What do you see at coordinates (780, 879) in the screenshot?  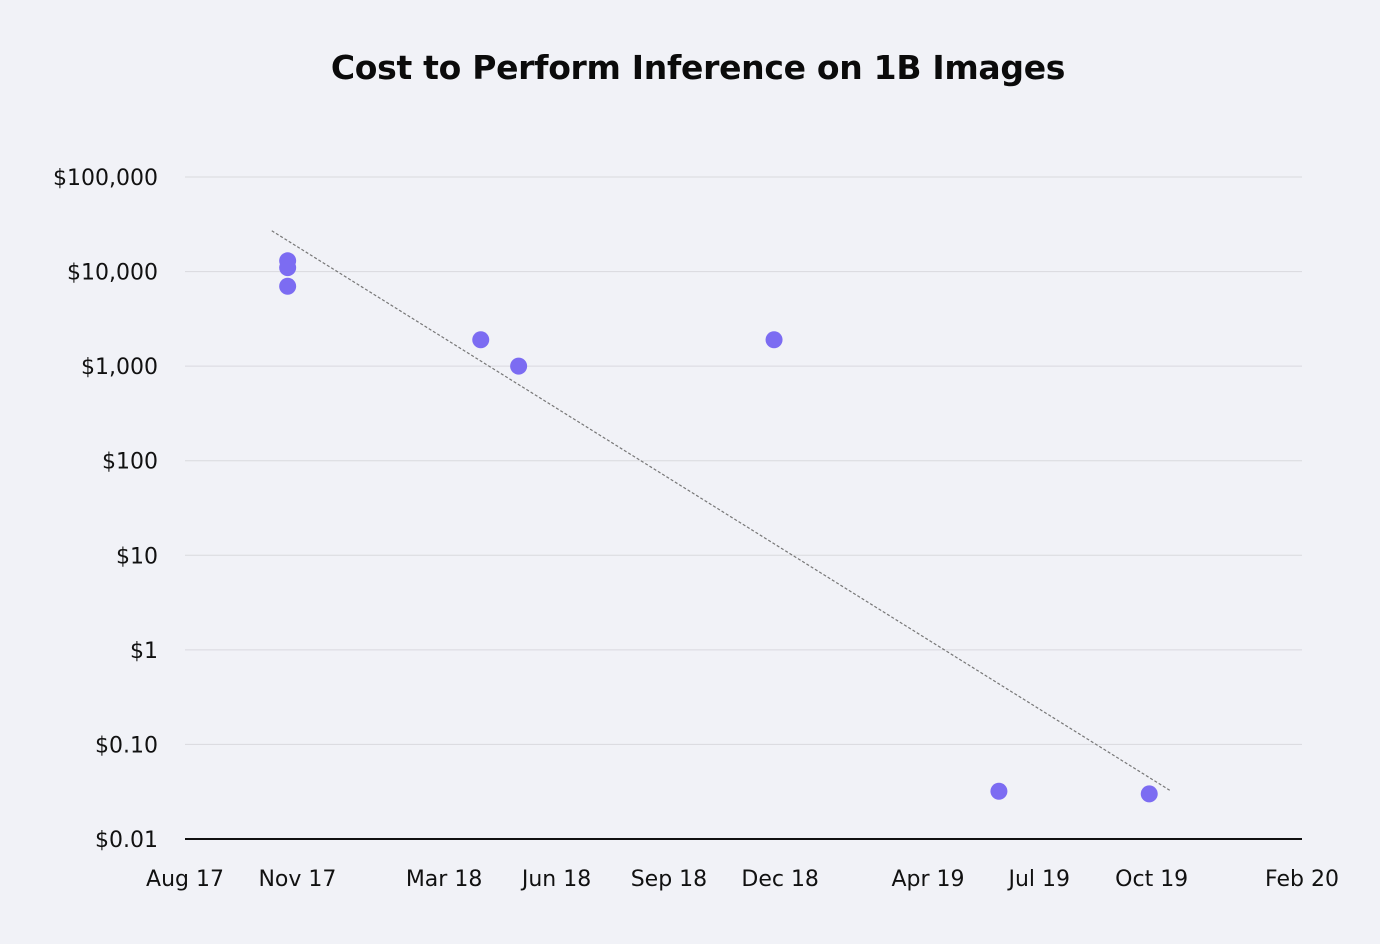 I see `x-tick-label: Dec 18` at bounding box center [780, 879].